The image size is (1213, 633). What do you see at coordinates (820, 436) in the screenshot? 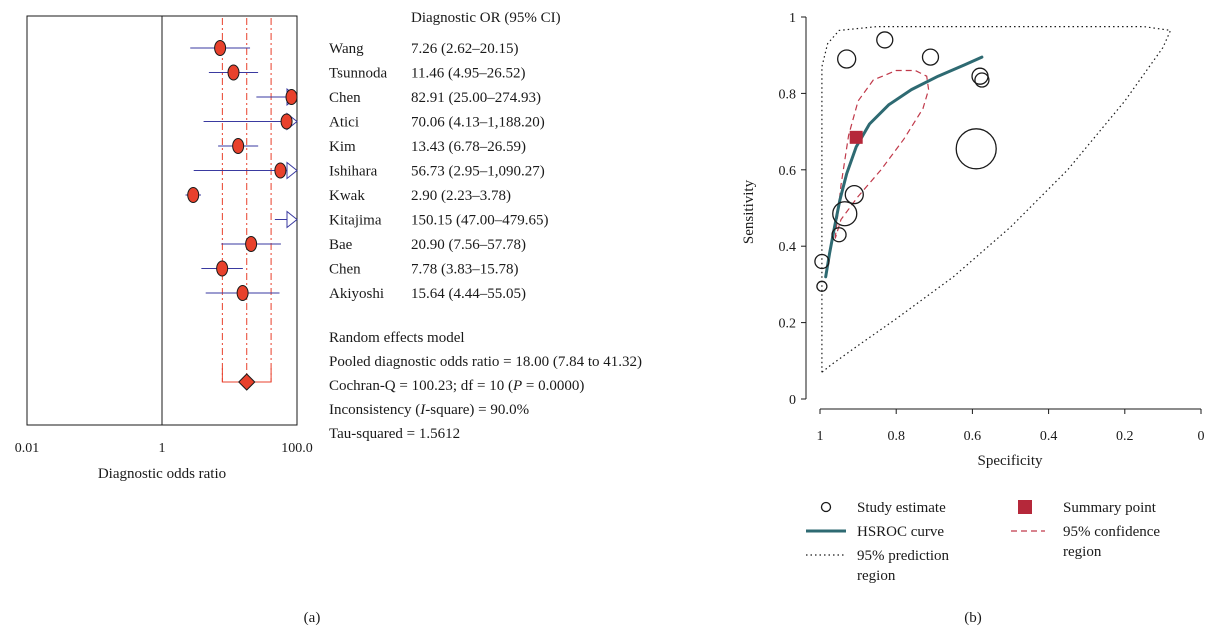
I see `sroc-x-tick-label: 1` at bounding box center [820, 436].